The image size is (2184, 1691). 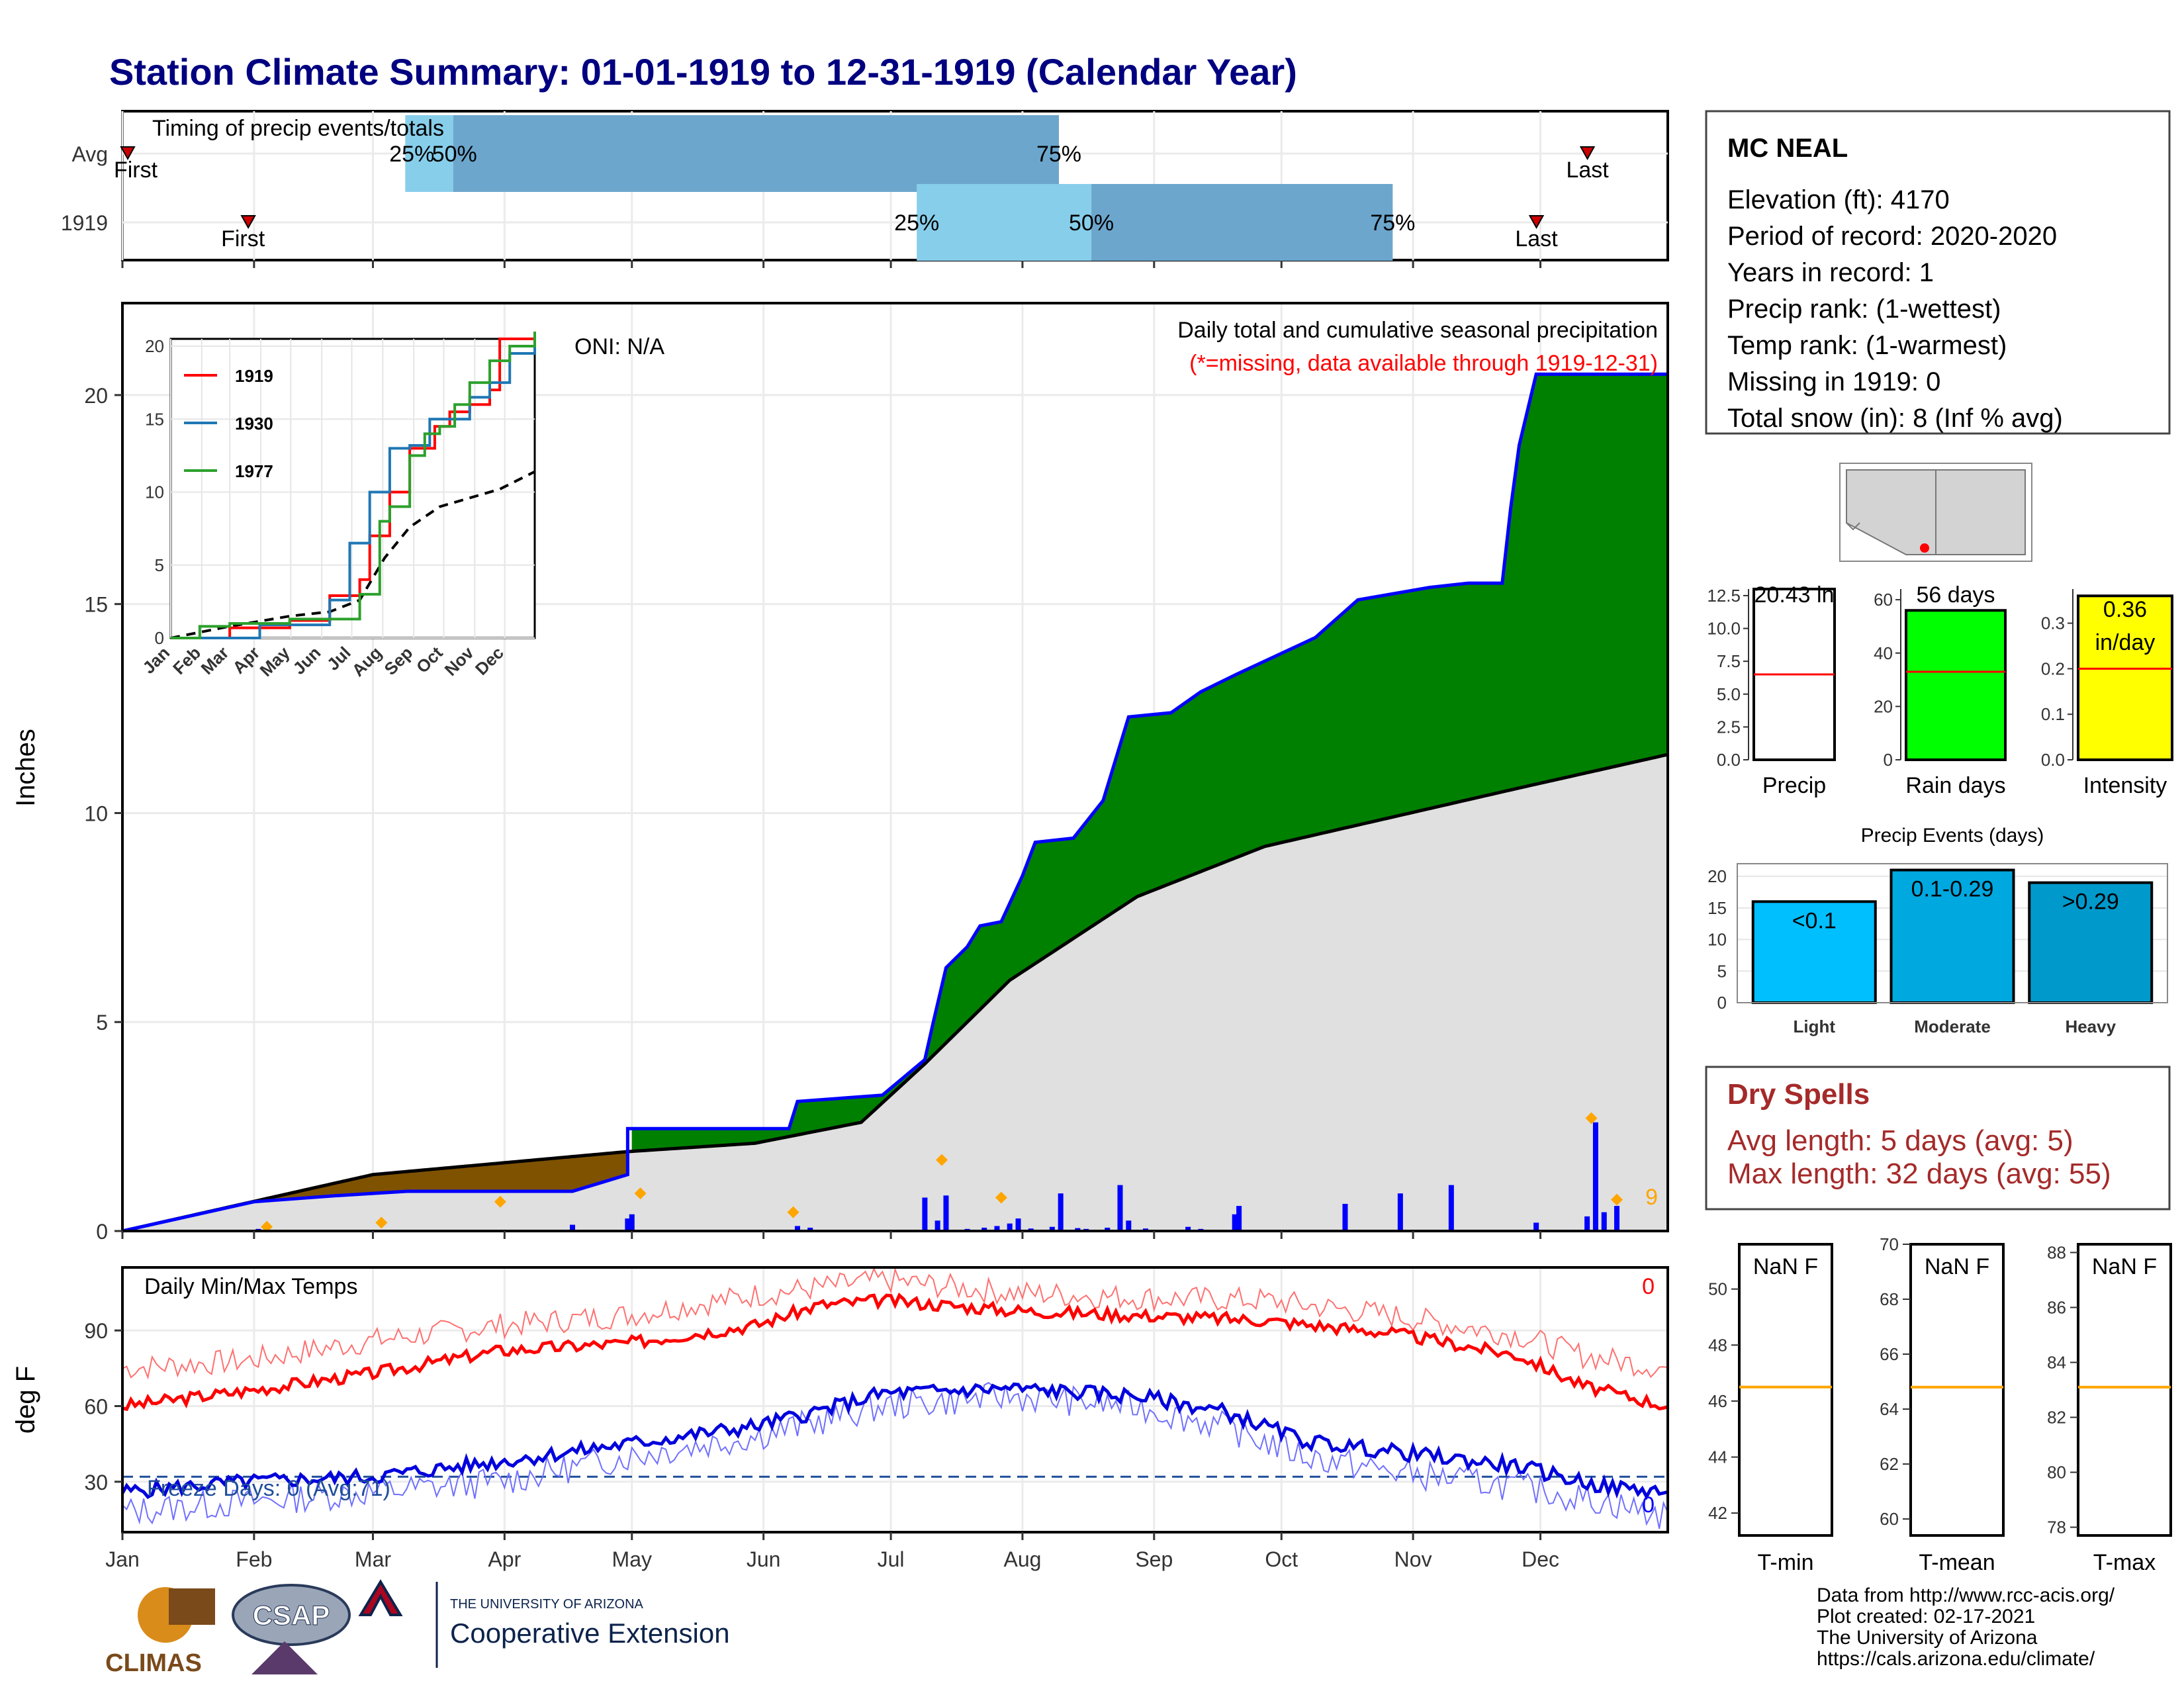 What do you see at coordinates (1814, 952) in the screenshot?
I see `events-bar-light` at bounding box center [1814, 952].